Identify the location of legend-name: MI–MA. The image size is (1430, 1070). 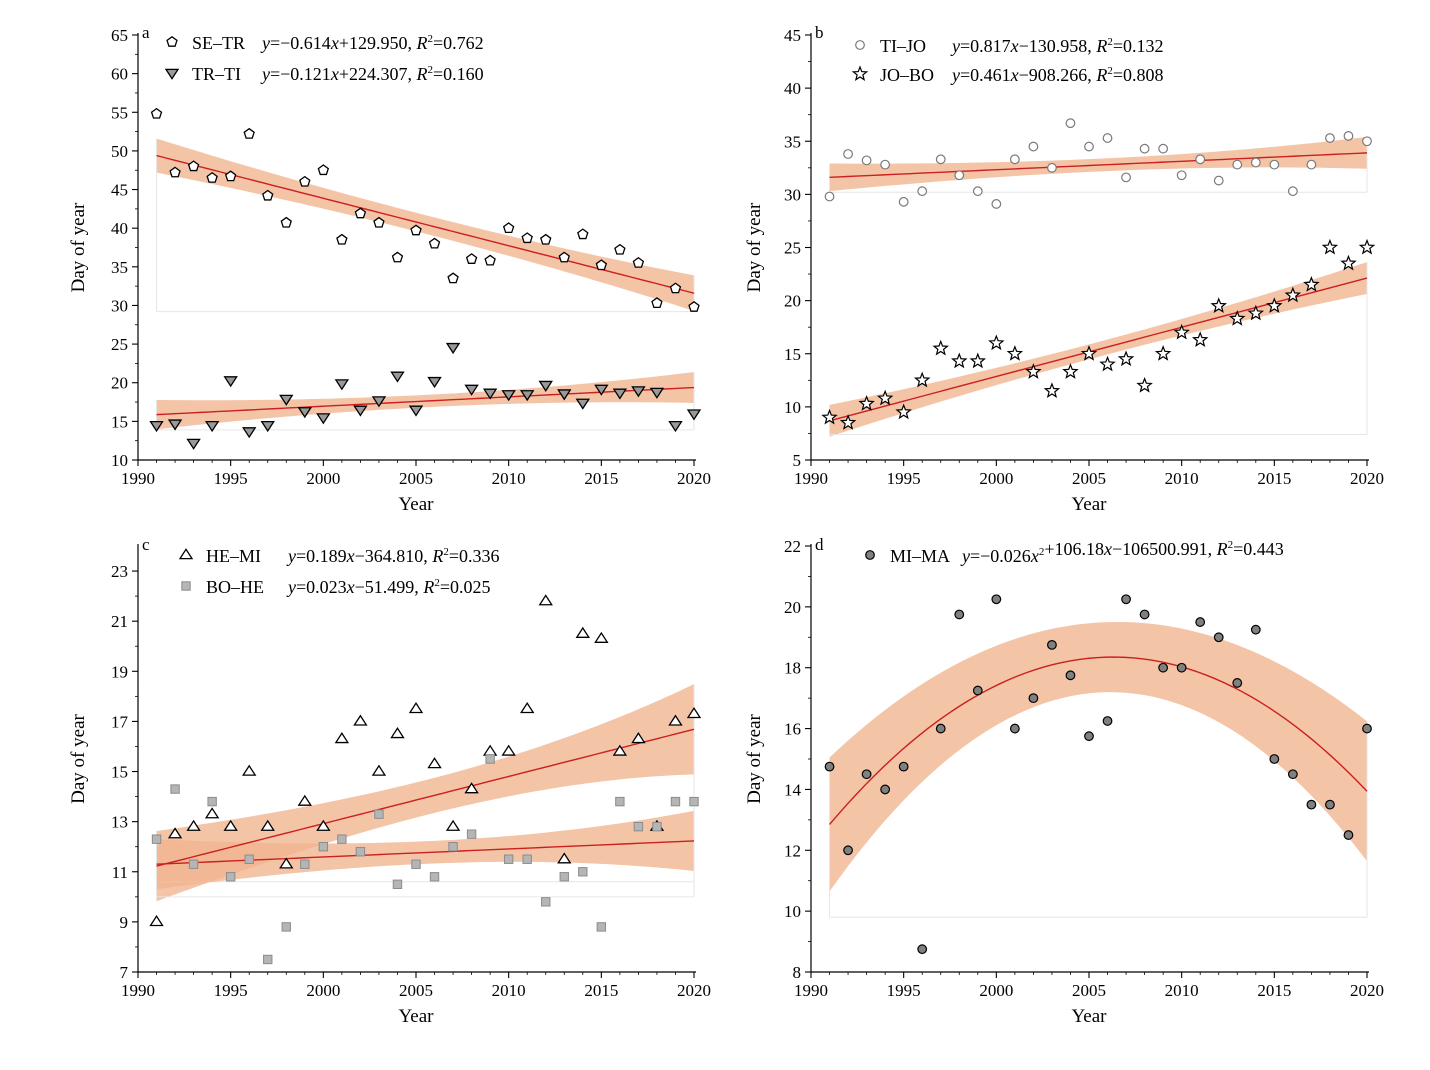
(920, 556).